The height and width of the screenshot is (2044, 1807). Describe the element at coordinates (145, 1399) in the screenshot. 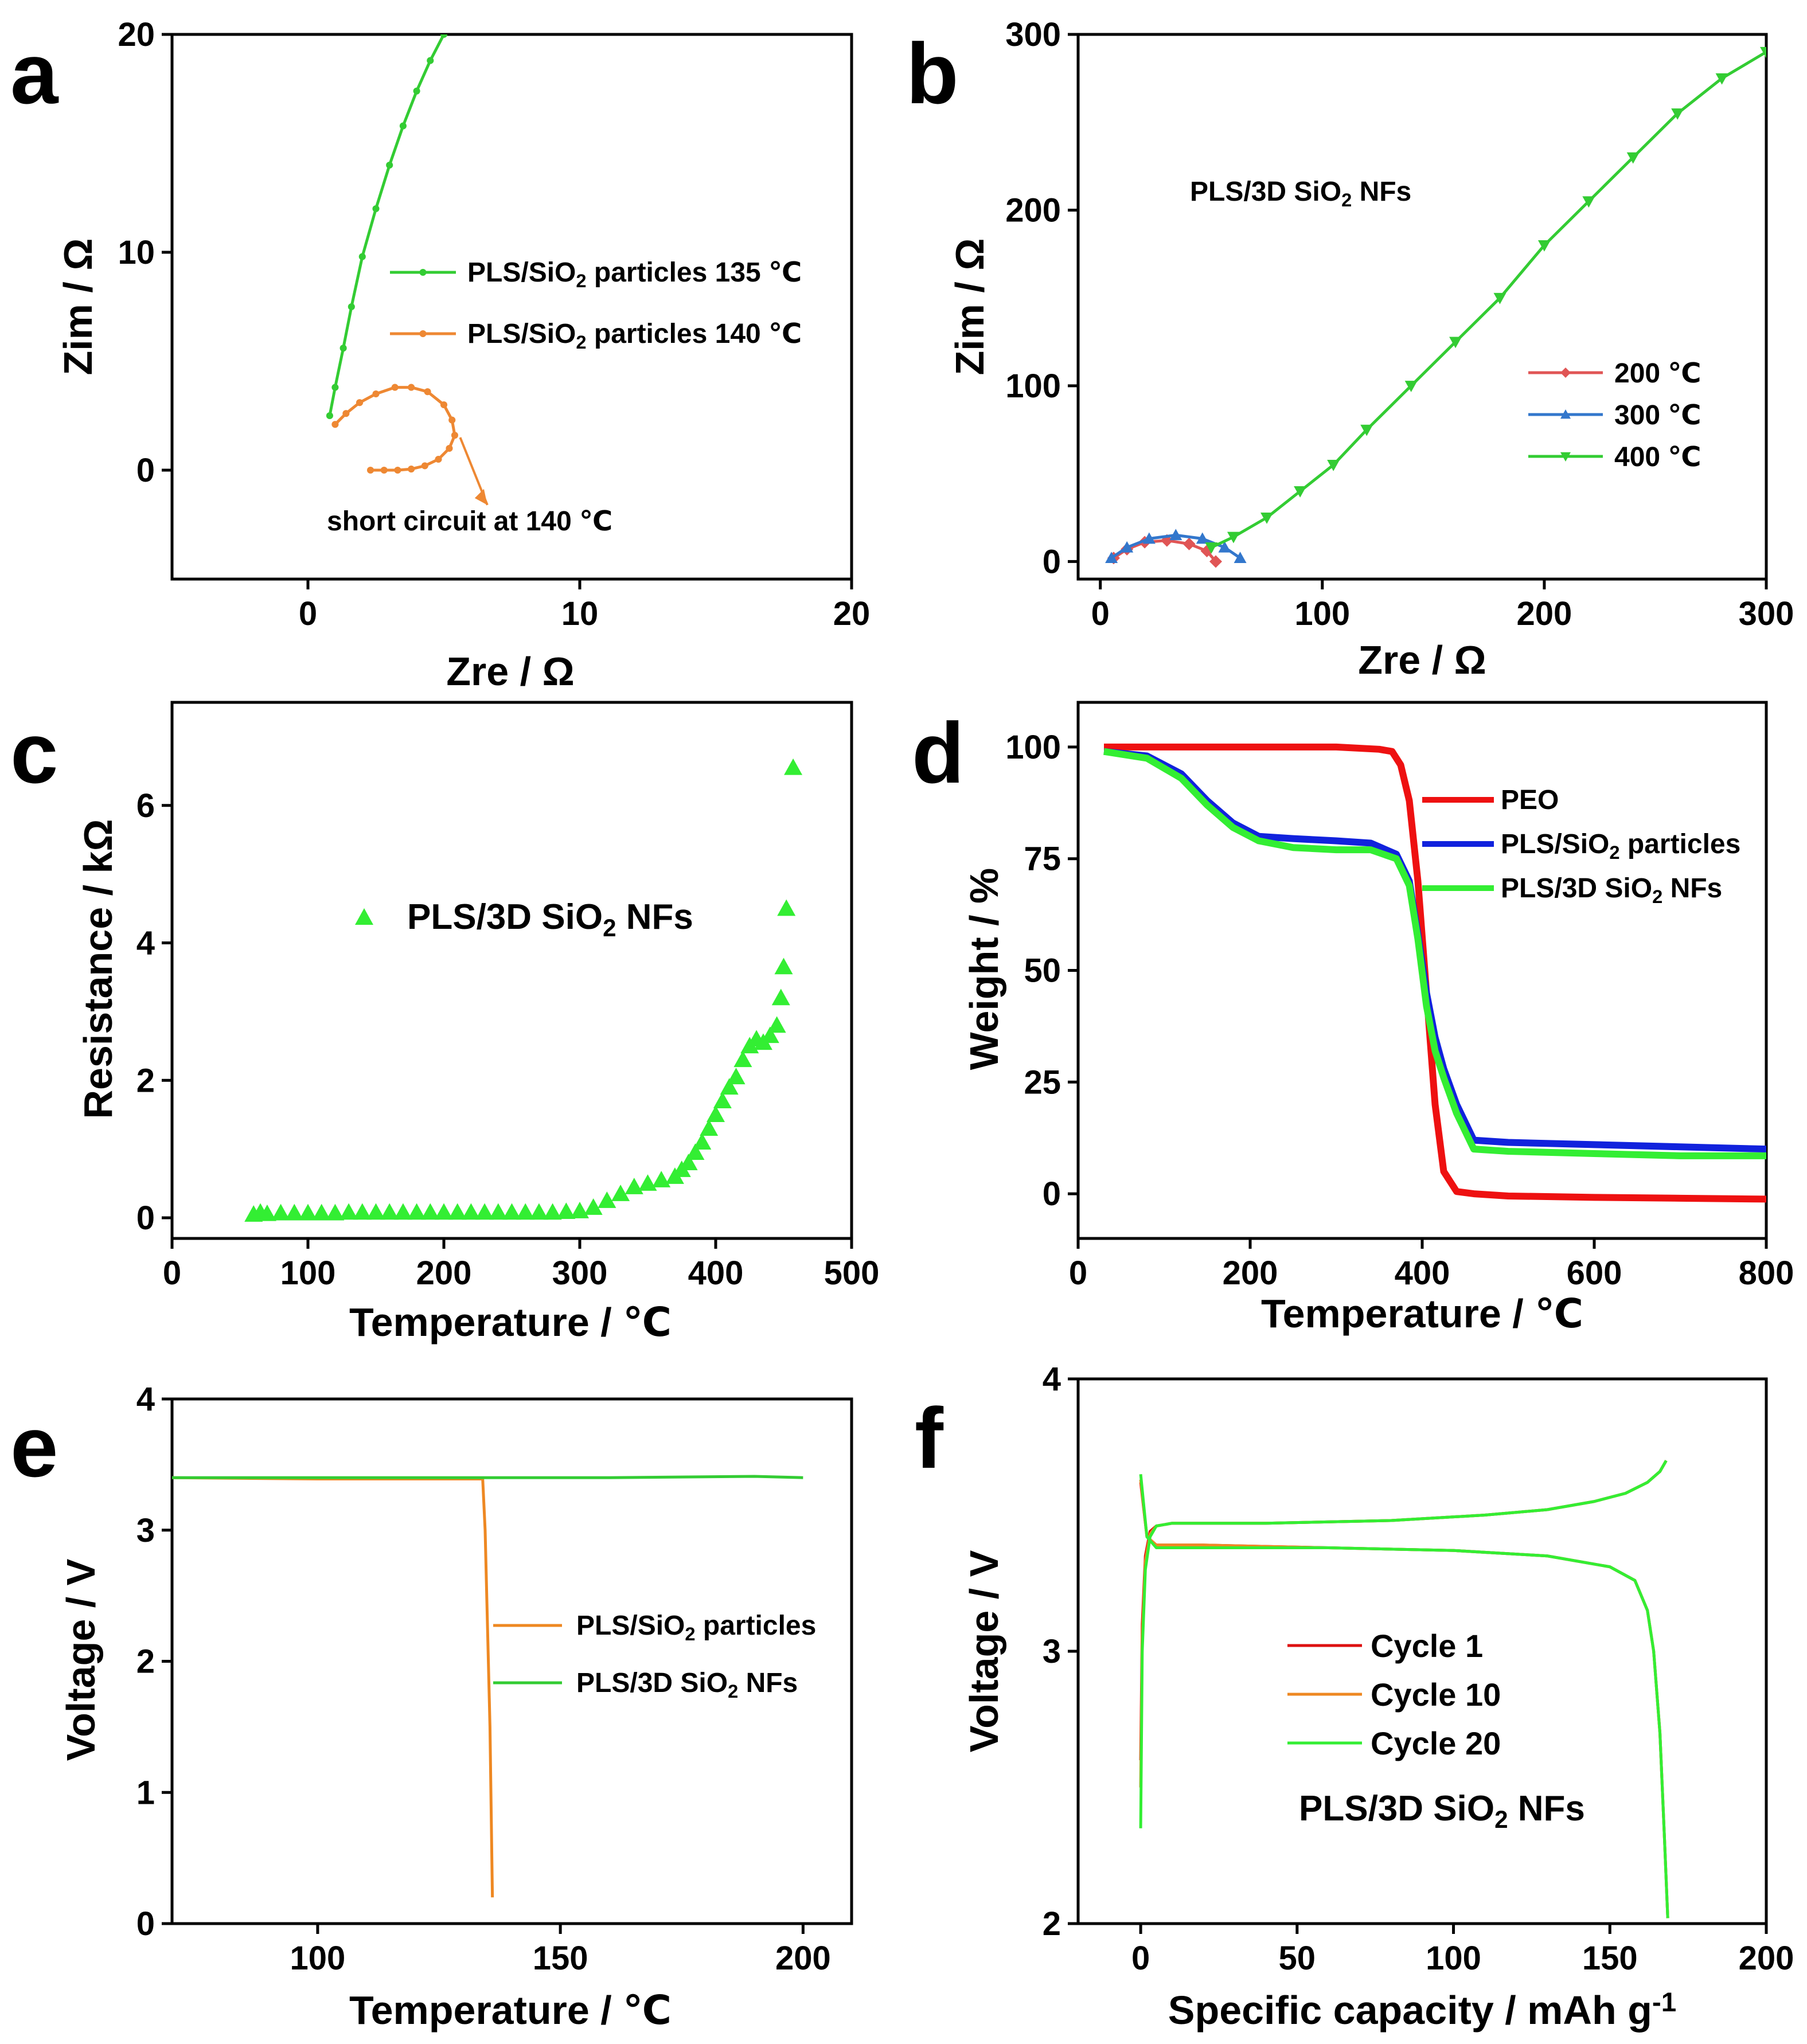

I see `y-tick-label-e: 4` at that location.